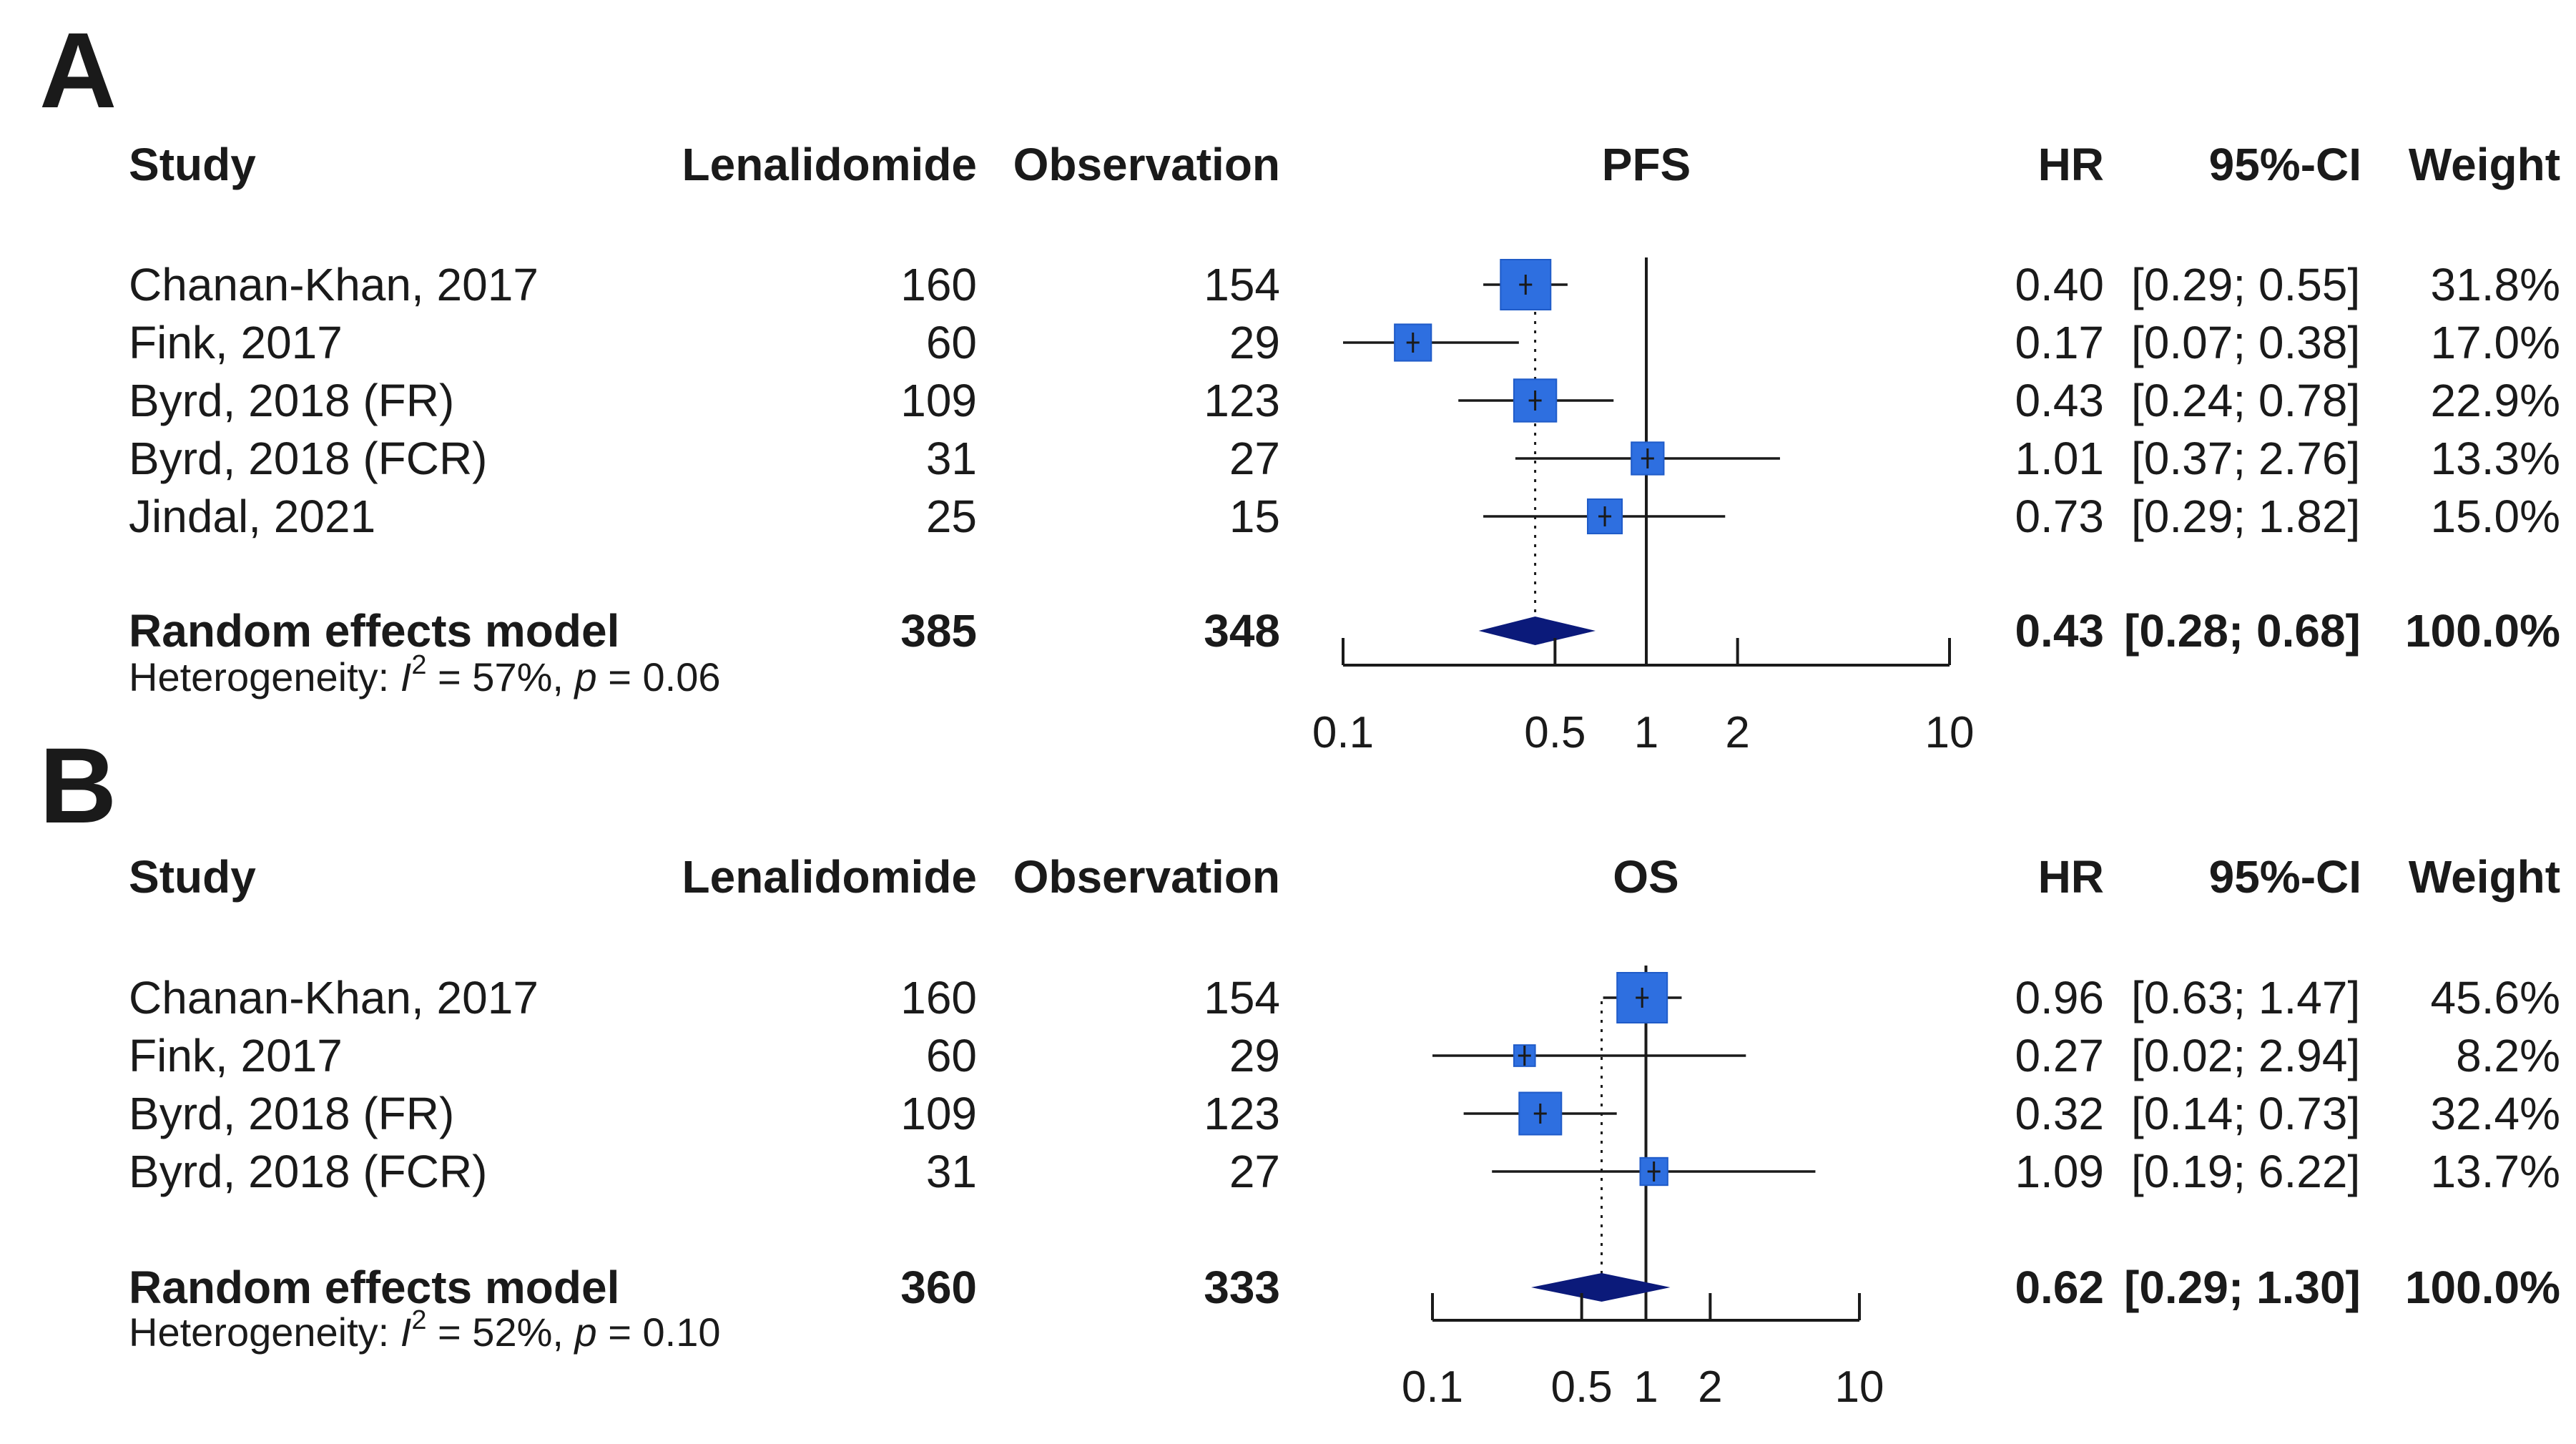  I want to click on control-n: 15, so click(1255, 516).